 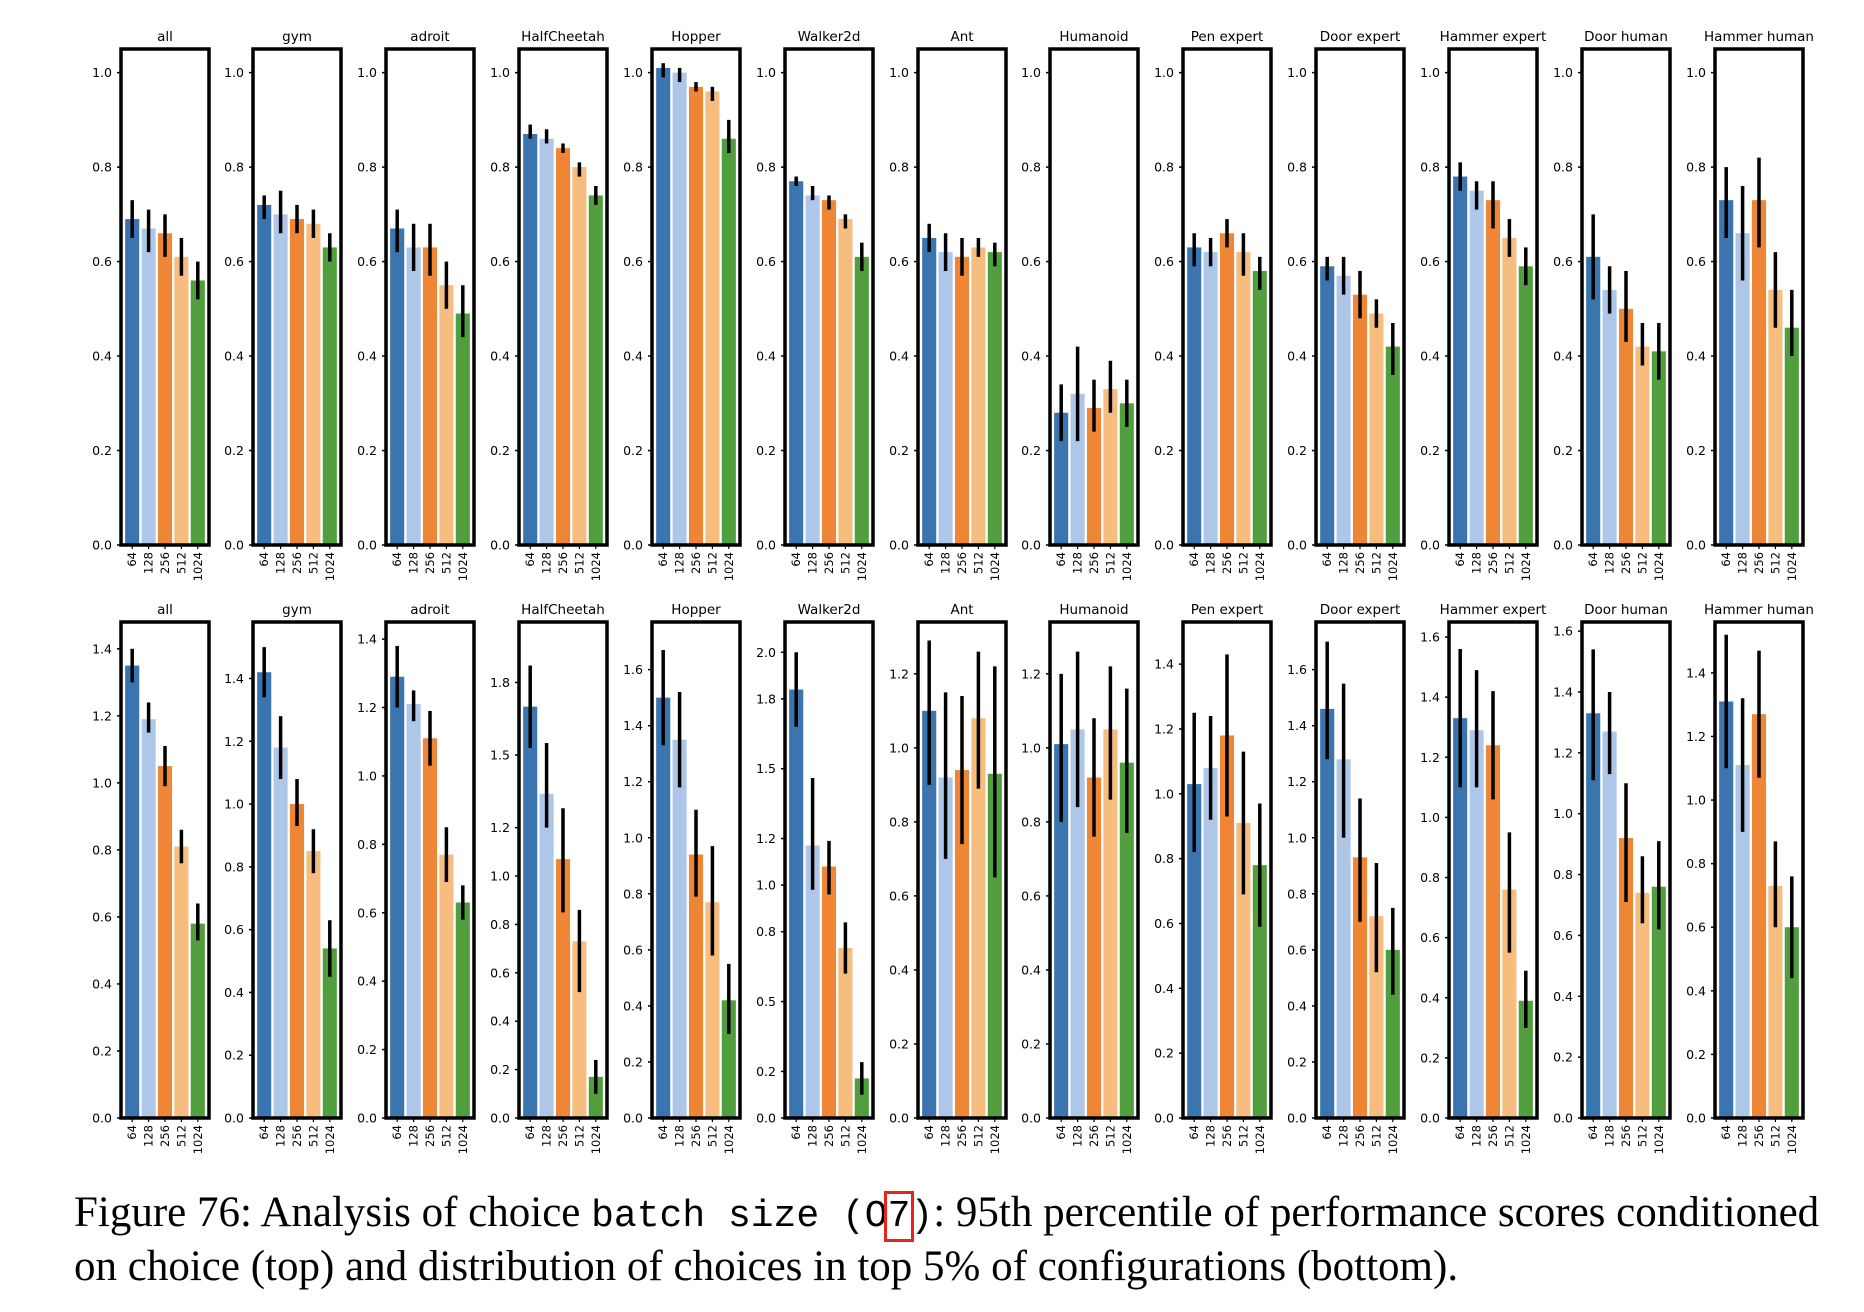 What do you see at coordinates (961, 37) in the screenshot?
I see `panel-title: Ant` at bounding box center [961, 37].